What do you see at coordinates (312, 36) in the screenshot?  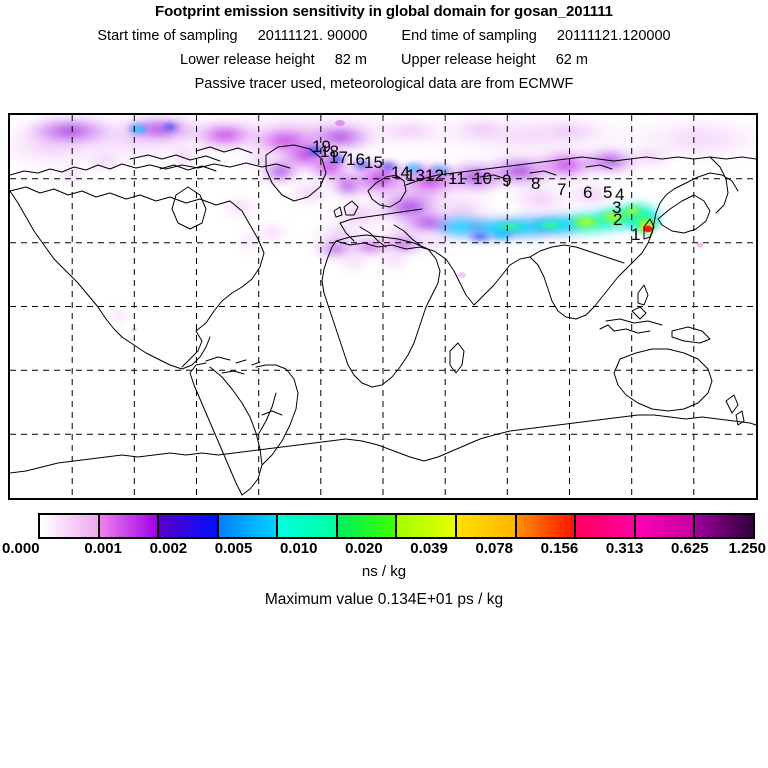 I see `start-time-value: 20111121. 90000` at bounding box center [312, 36].